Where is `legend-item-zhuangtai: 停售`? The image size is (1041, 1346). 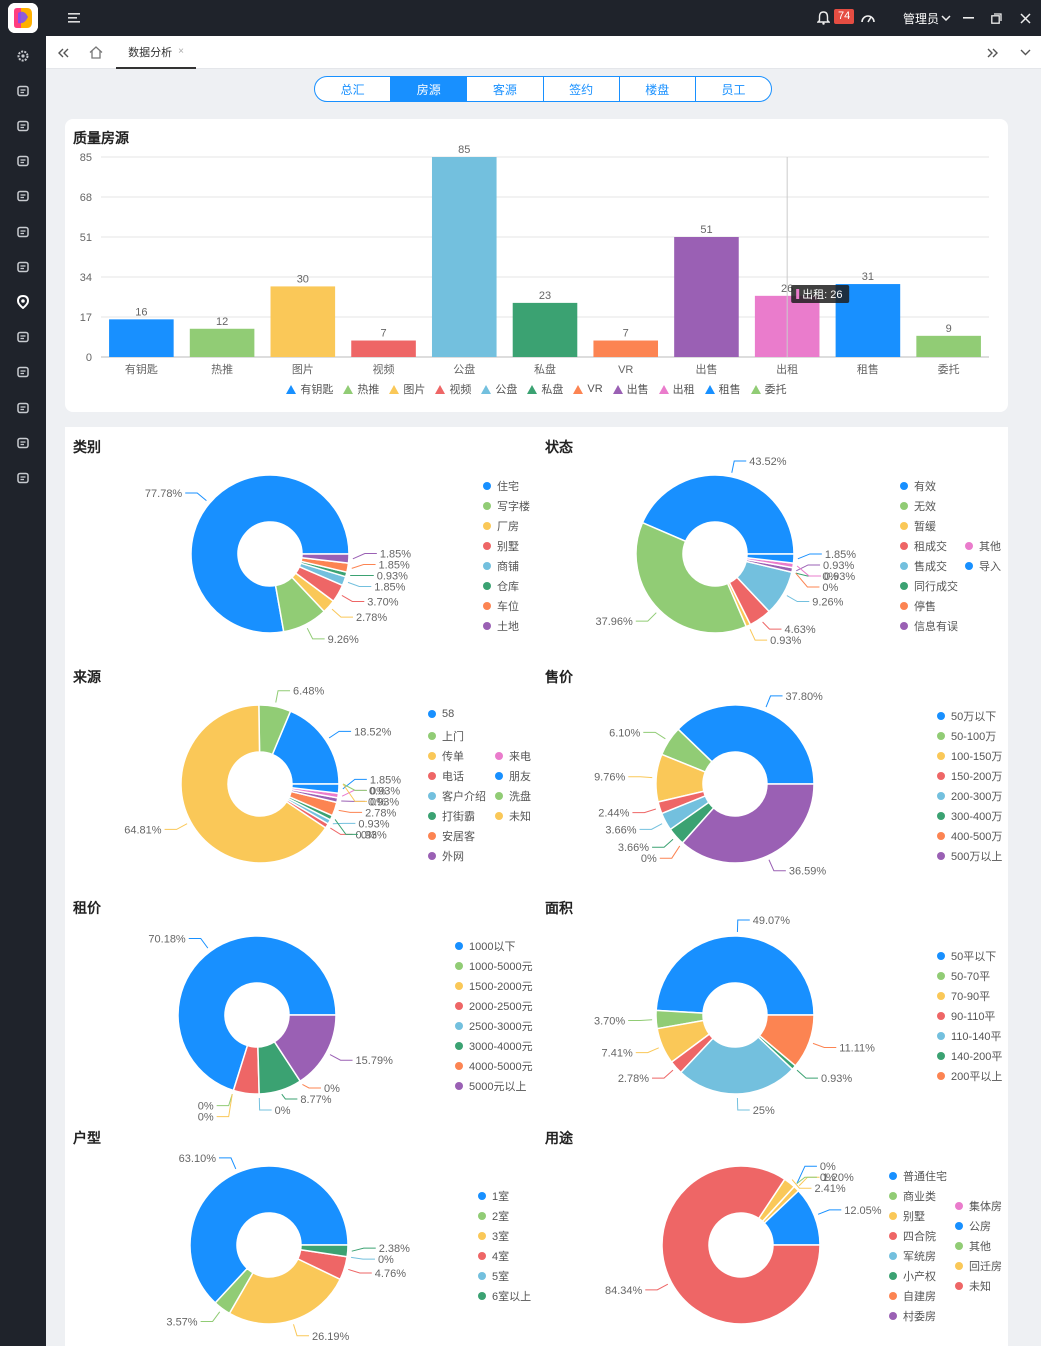
legend-item-zhuangtai: 停售 is located at coordinates (918, 606).